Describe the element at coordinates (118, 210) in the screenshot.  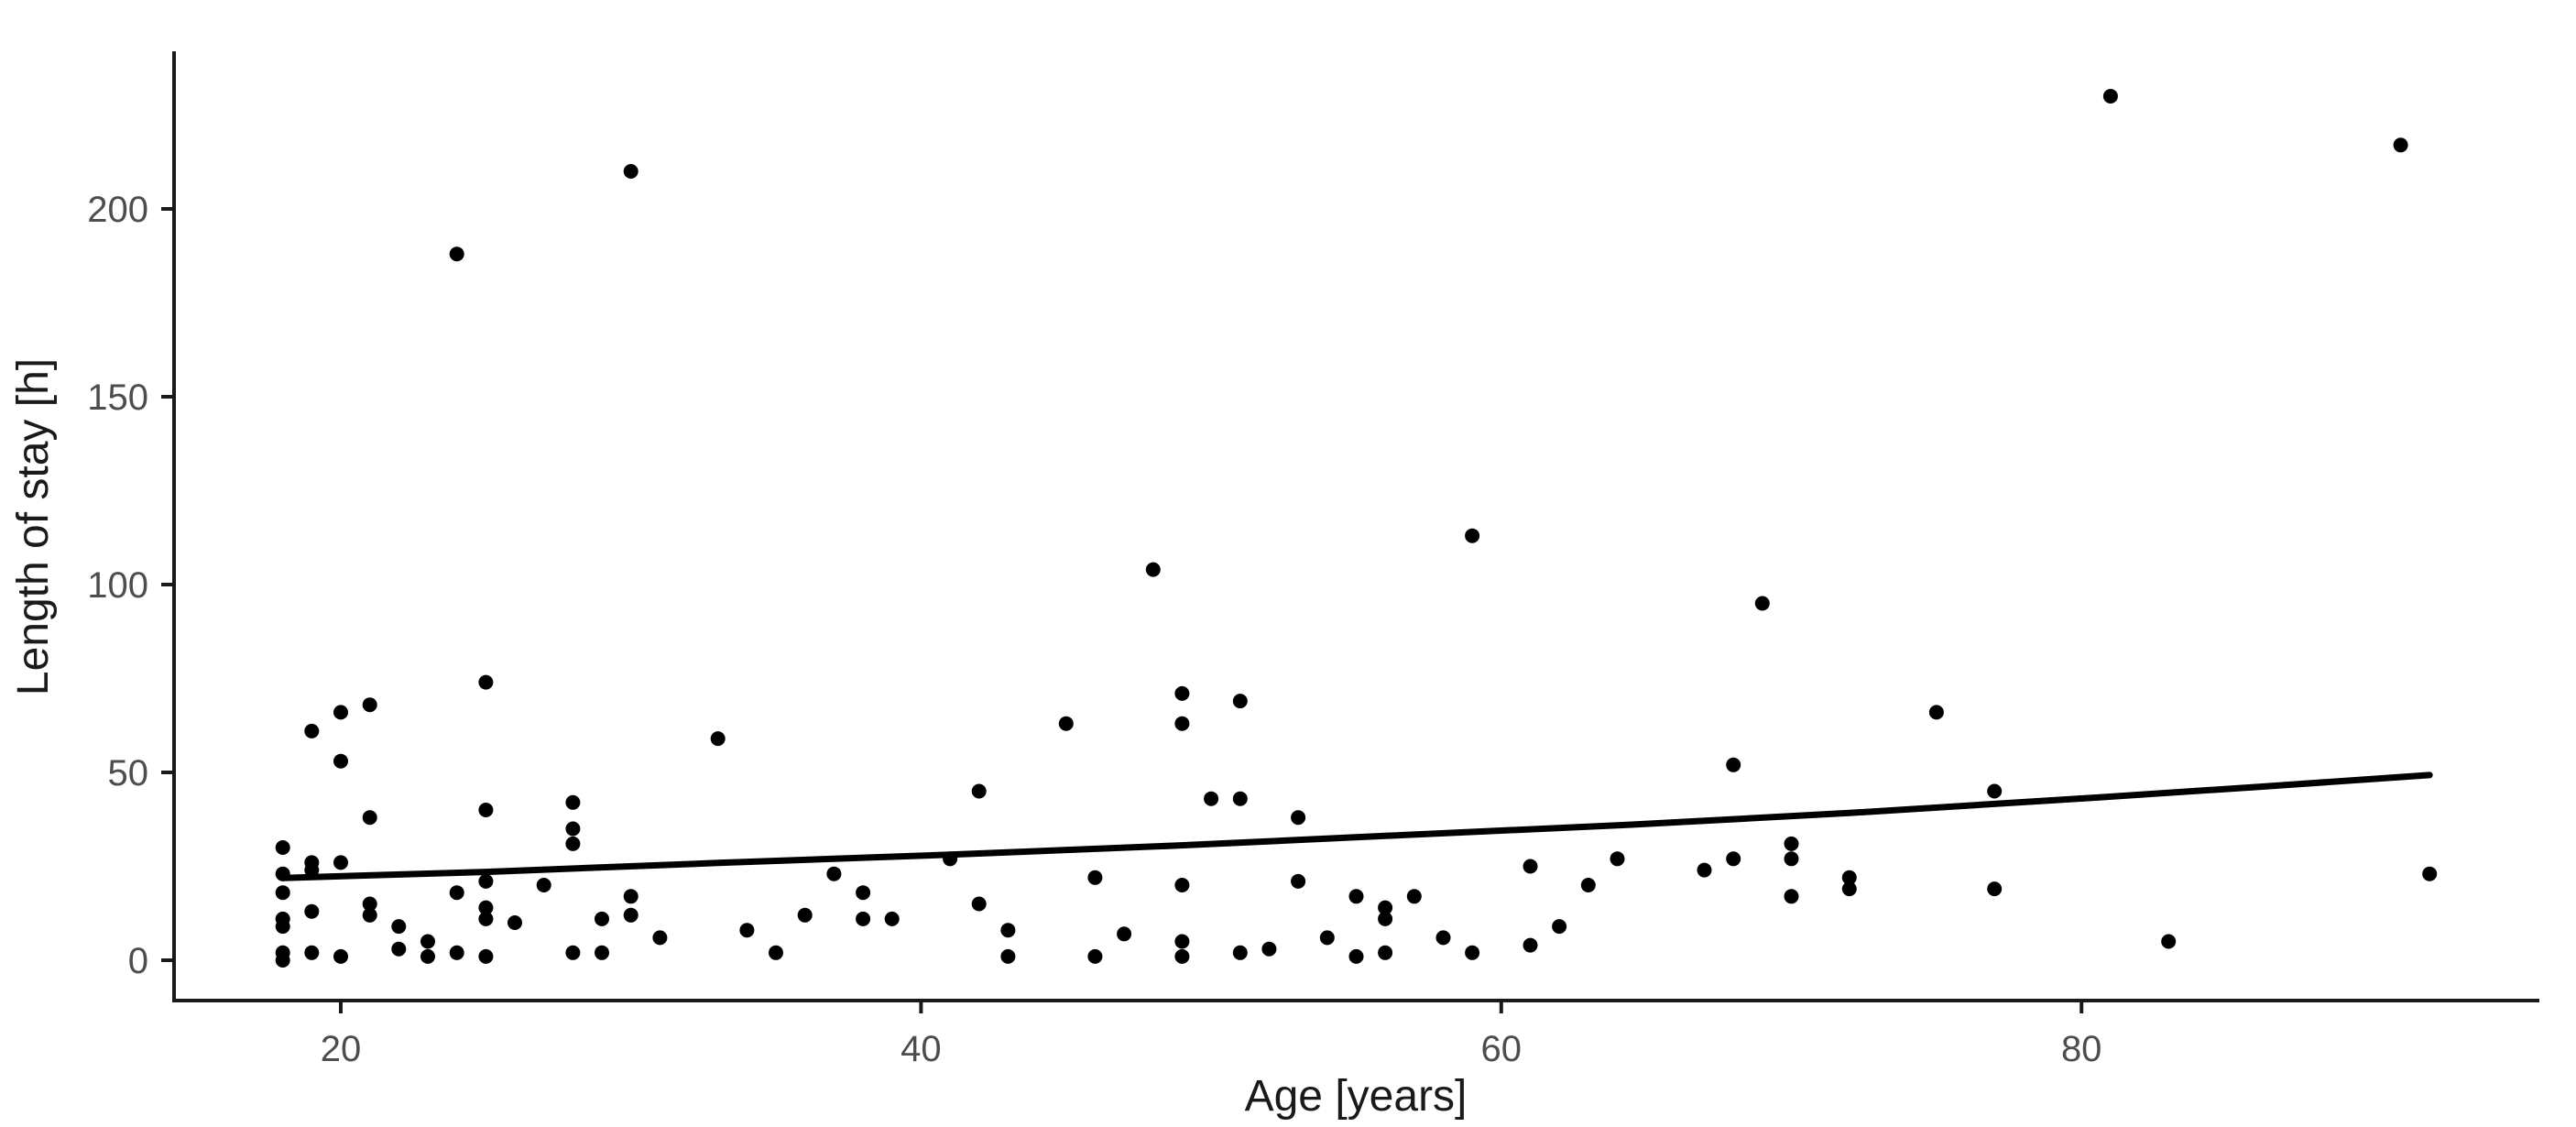
I see `y-tick-label: 200` at that location.